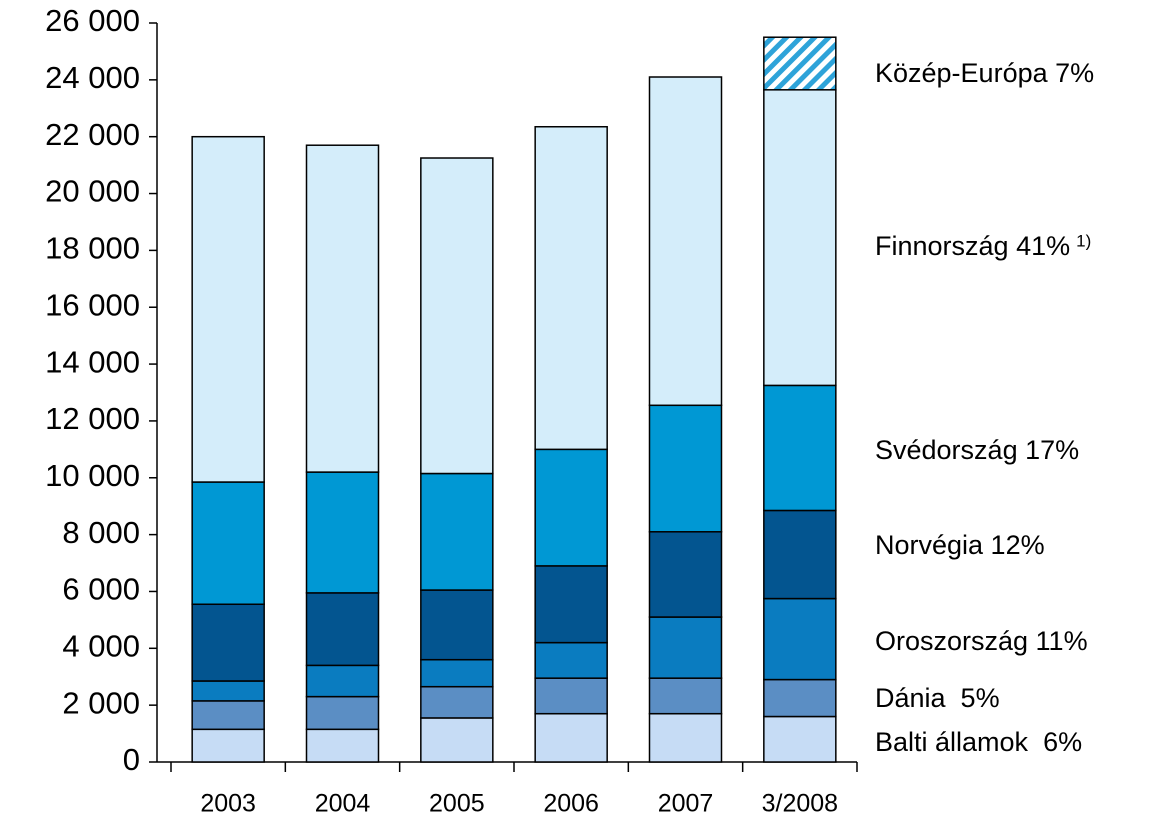 This screenshot has height=819, width=1175. What do you see at coordinates (92, 191) in the screenshot?
I see `y-tick-label: 20 000` at bounding box center [92, 191].